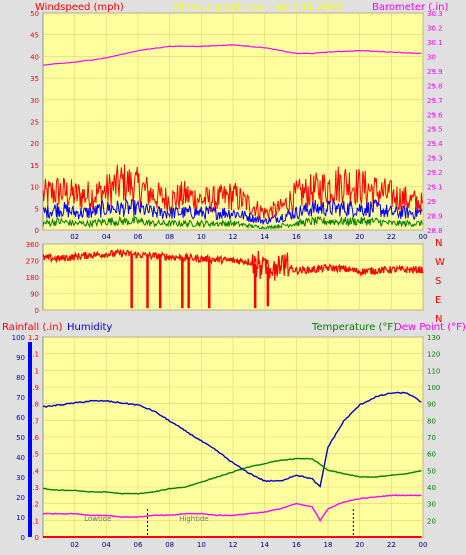 The image size is (466, 555). Describe the element at coordinates (34, 188) in the screenshot. I see `wind-y-tick-label: 10` at that location.